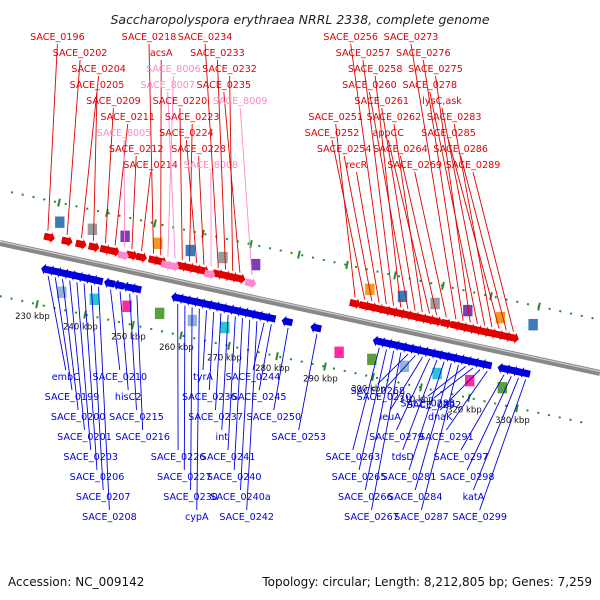  I want to click on gene-label: SACE_0206, so click(97, 477).